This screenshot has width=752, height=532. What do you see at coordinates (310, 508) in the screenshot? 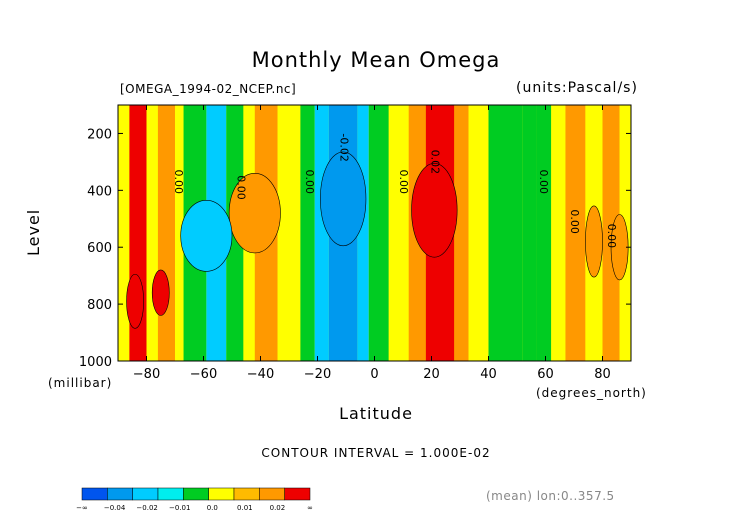
I see `colorbar-label: ∞` at bounding box center [310, 508].